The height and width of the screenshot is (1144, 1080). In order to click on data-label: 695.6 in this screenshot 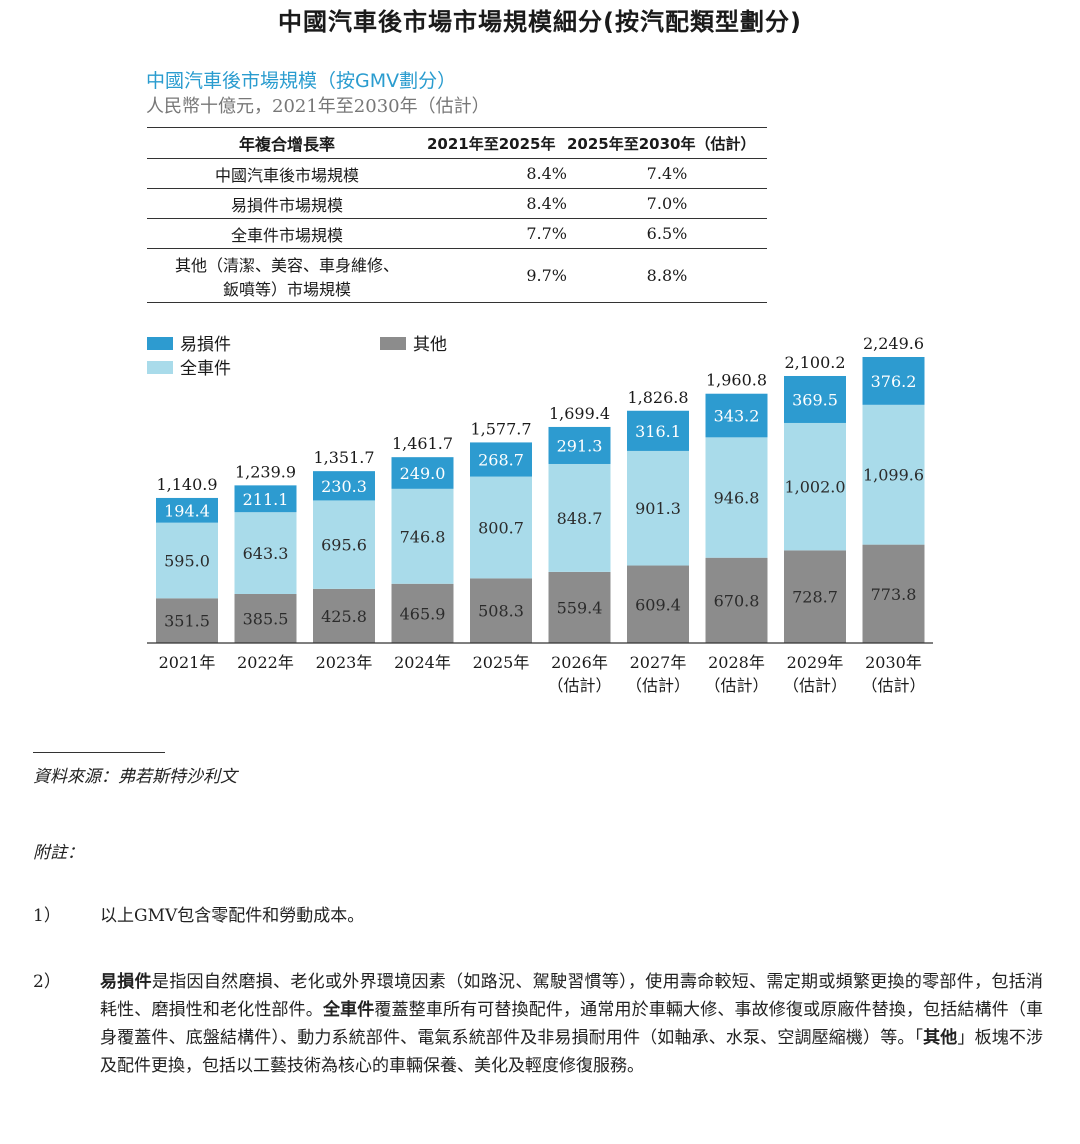, I will do `click(344, 545)`.